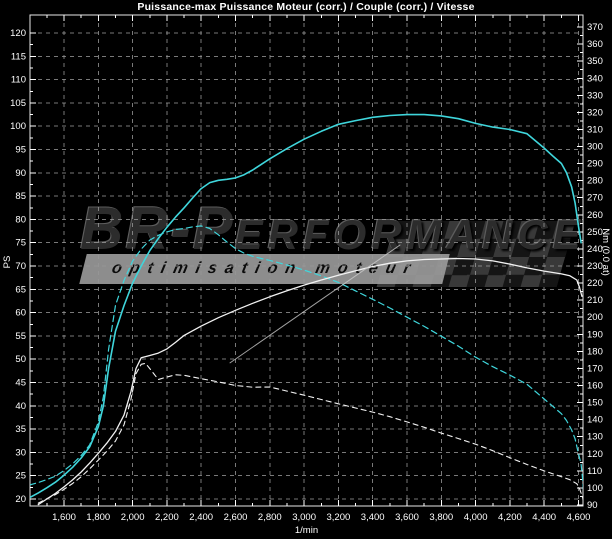 The height and width of the screenshot is (539, 612). I want to click on curve-vitesse, so click(315, 304).